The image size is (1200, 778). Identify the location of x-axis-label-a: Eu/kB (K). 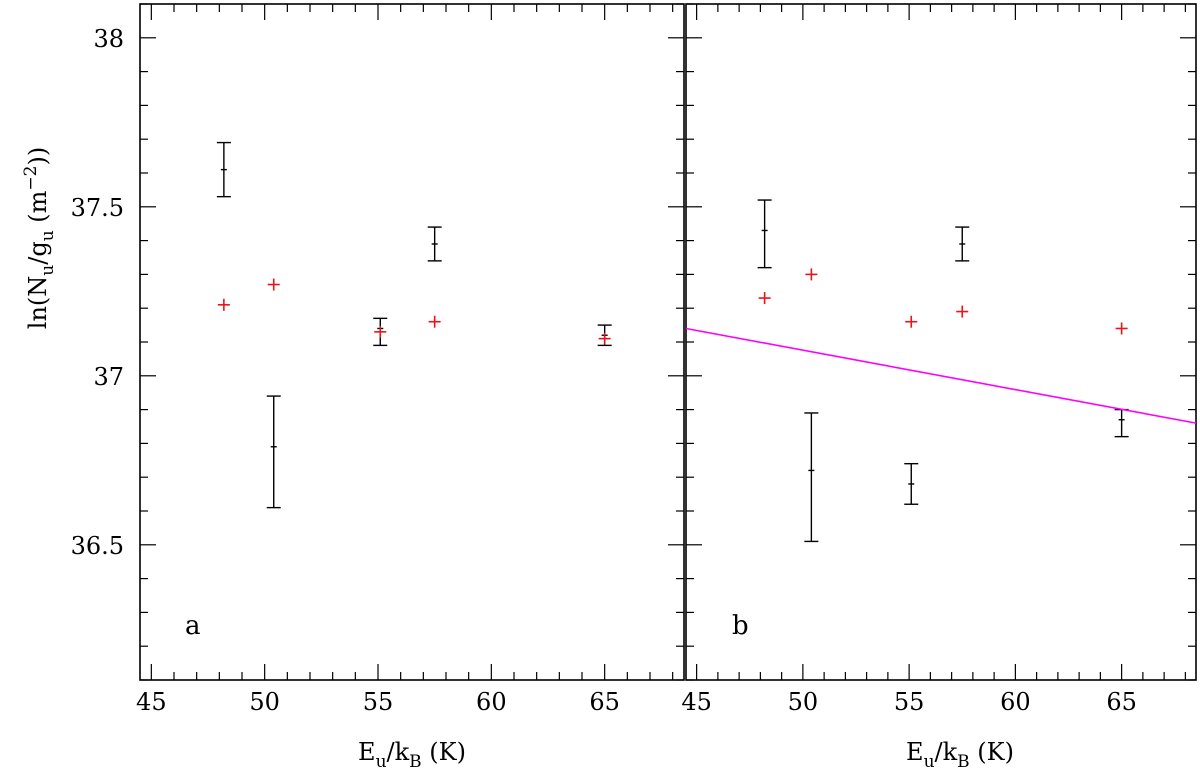
(412, 755).